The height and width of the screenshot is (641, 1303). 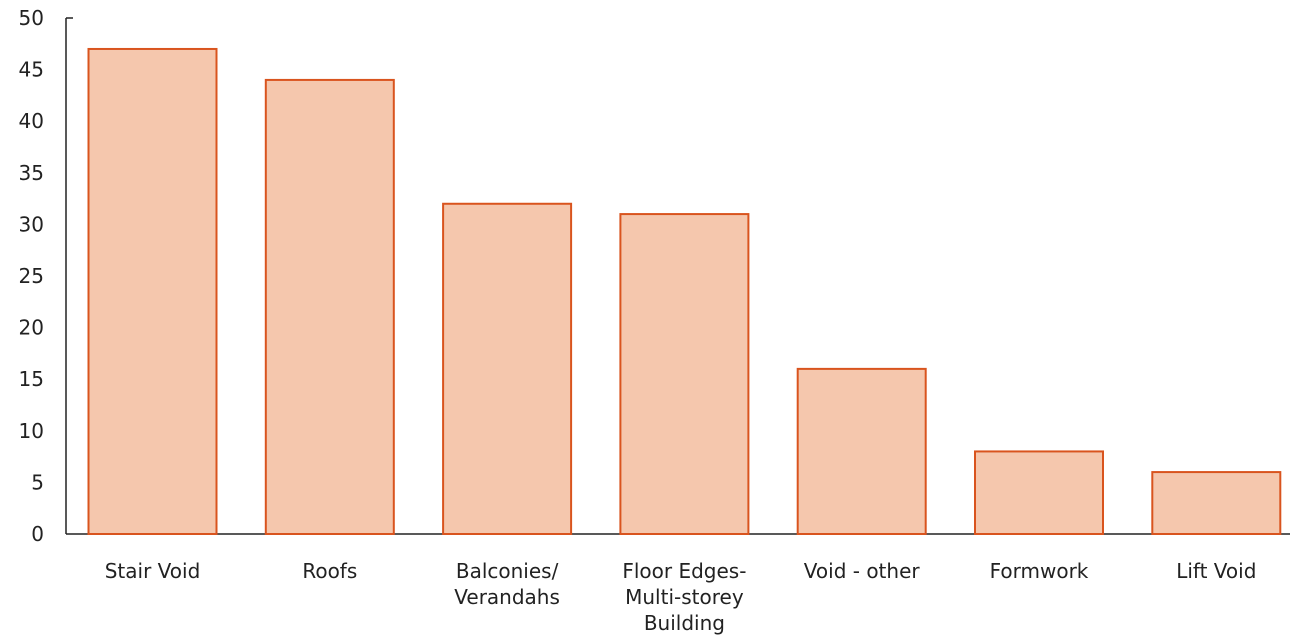 I want to click on x-category-label: Lift Void, so click(x=1216, y=571).